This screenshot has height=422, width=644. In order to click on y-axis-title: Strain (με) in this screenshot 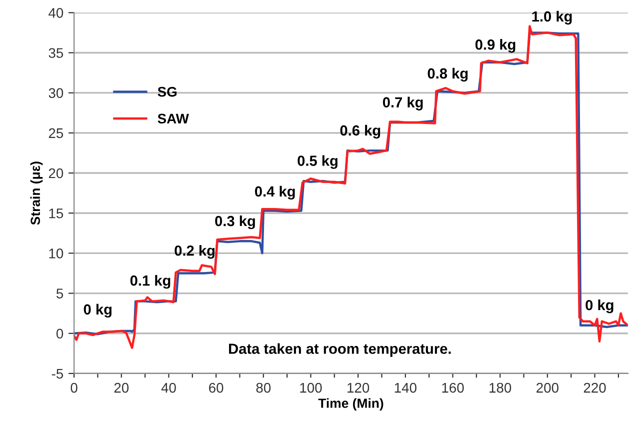, I will do `click(36, 193)`.